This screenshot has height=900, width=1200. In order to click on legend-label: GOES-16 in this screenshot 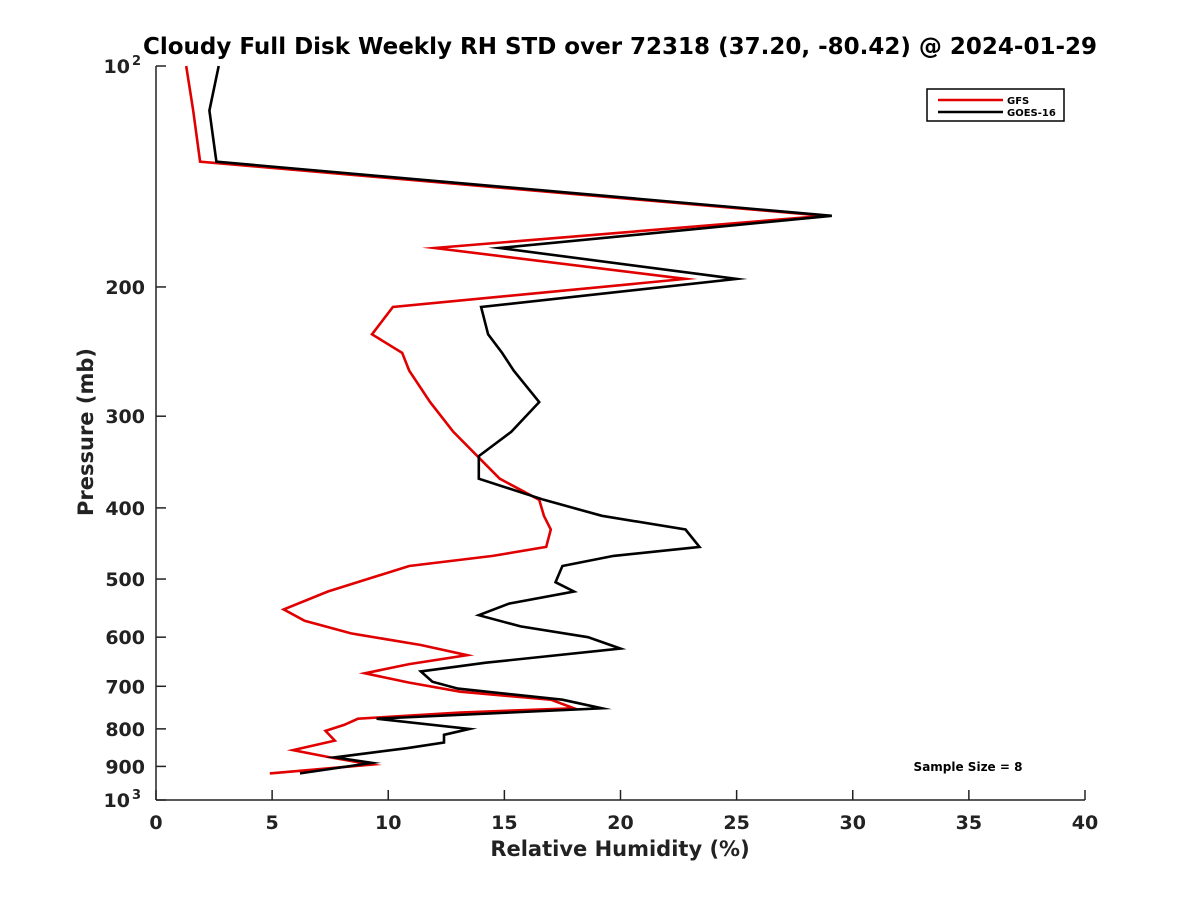, I will do `click(1031, 113)`.